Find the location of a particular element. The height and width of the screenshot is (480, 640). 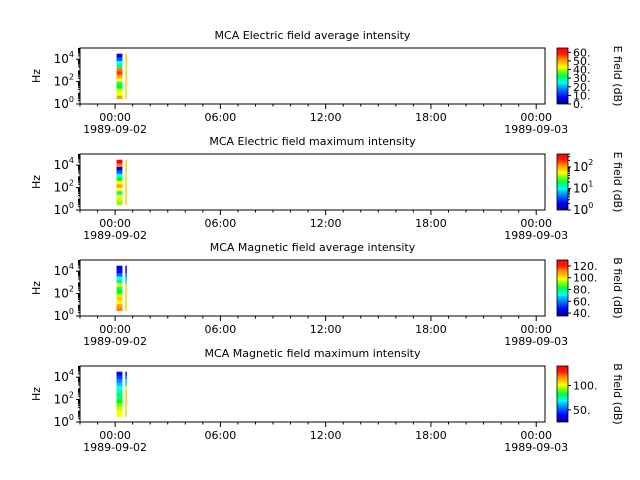

panel-title: MCA Electric field maximum intensity is located at coordinates (312, 141).